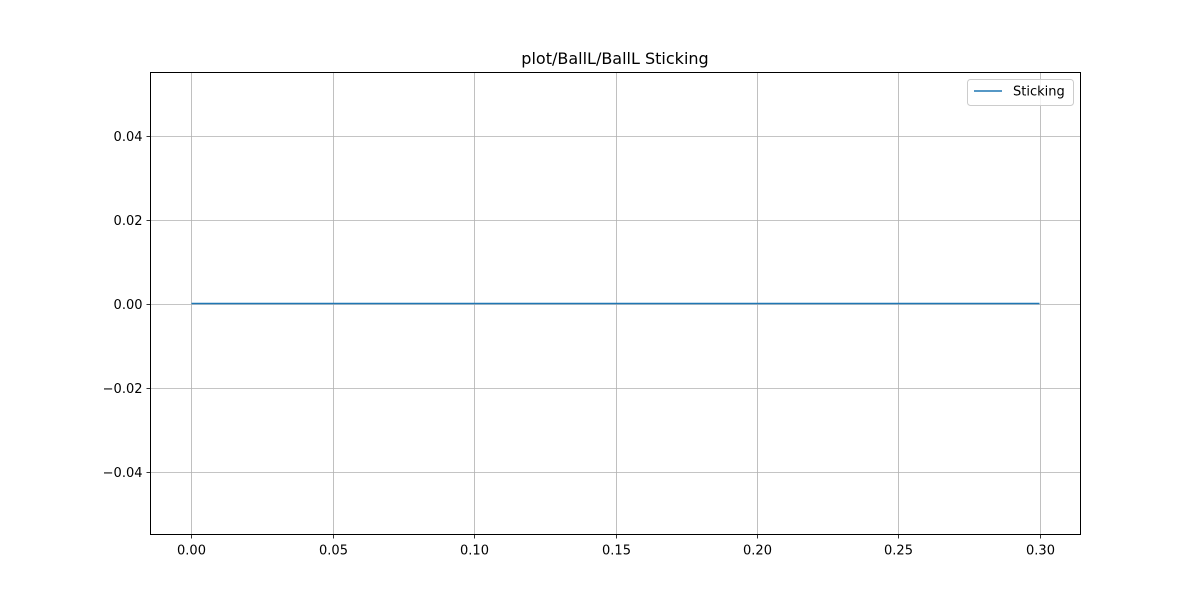 The width and height of the screenshot is (1200, 604). Describe the element at coordinates (128, 137) in the screenshot. I see `y-tick-label: 0.04` at that location.